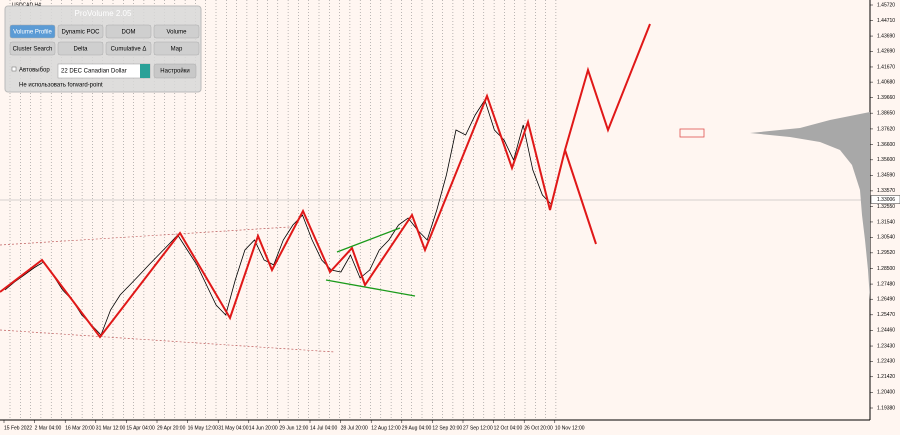 Image resolution: width=900 pixels, height=435 pixels. Describe the element at coordinates (293, 428) in the screenshot. I see `x-tick-label: 29 Jun 12:00` at that location.